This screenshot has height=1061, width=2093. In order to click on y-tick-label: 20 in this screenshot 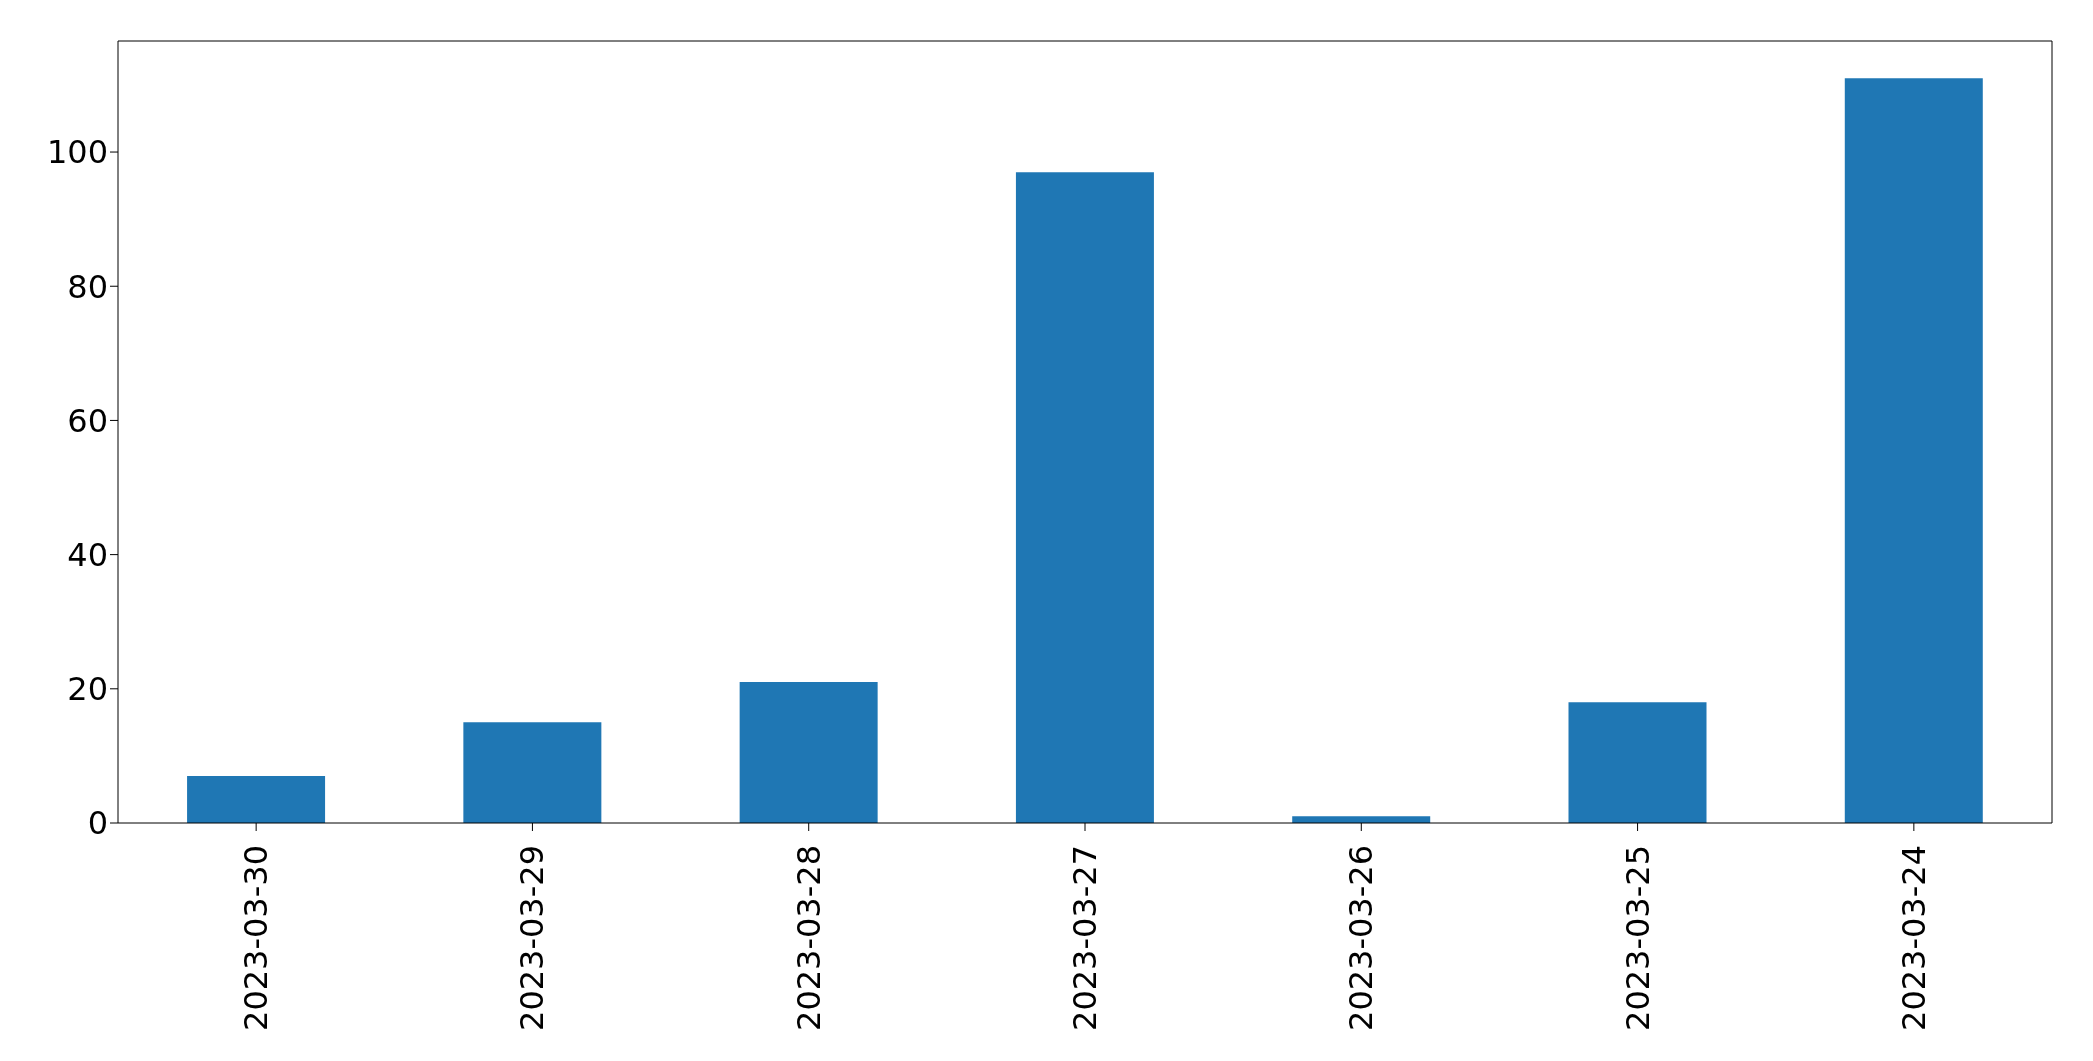, I will do `click(87, 689)`.